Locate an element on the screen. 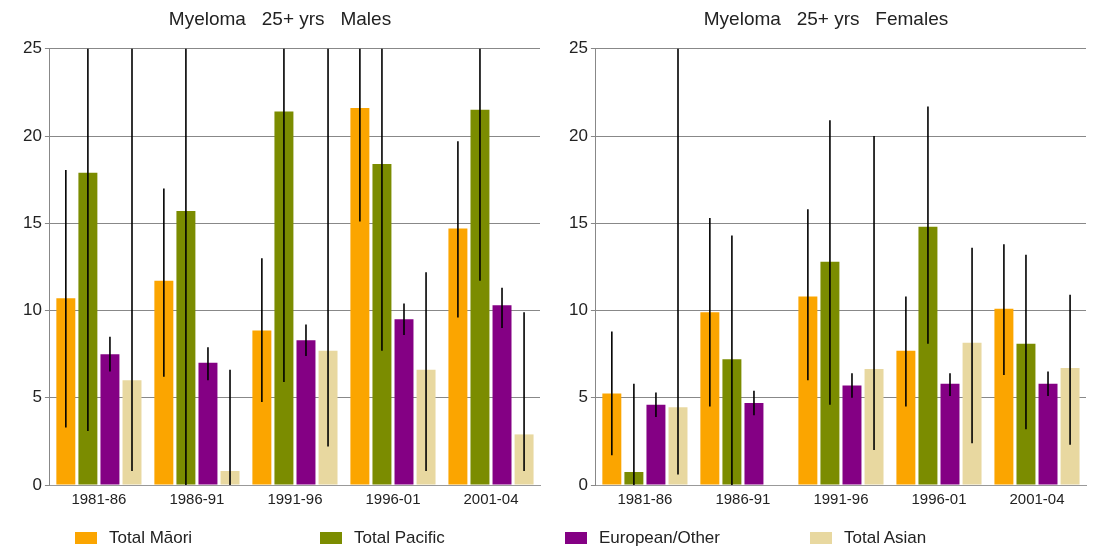 The width and height of the screenshot is (1093, 557). legend-label: European/Other is located at coordinates (659, 538).